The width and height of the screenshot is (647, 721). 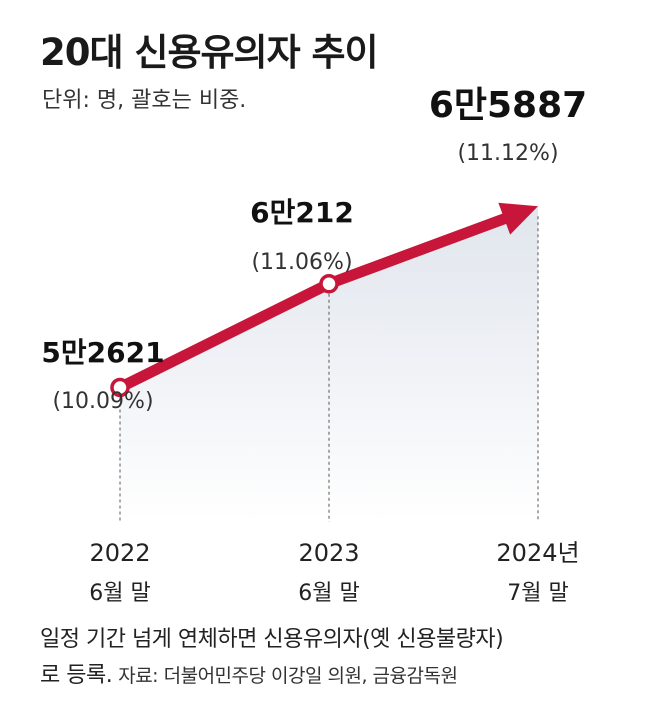 What do you see at coordinates (272, 639) in the screenshot?
I see `footnote-line-1: 일정 기간 넘게 연체하면 신용유의자(옛 신용불량자)` at bounding box center [272, 639].